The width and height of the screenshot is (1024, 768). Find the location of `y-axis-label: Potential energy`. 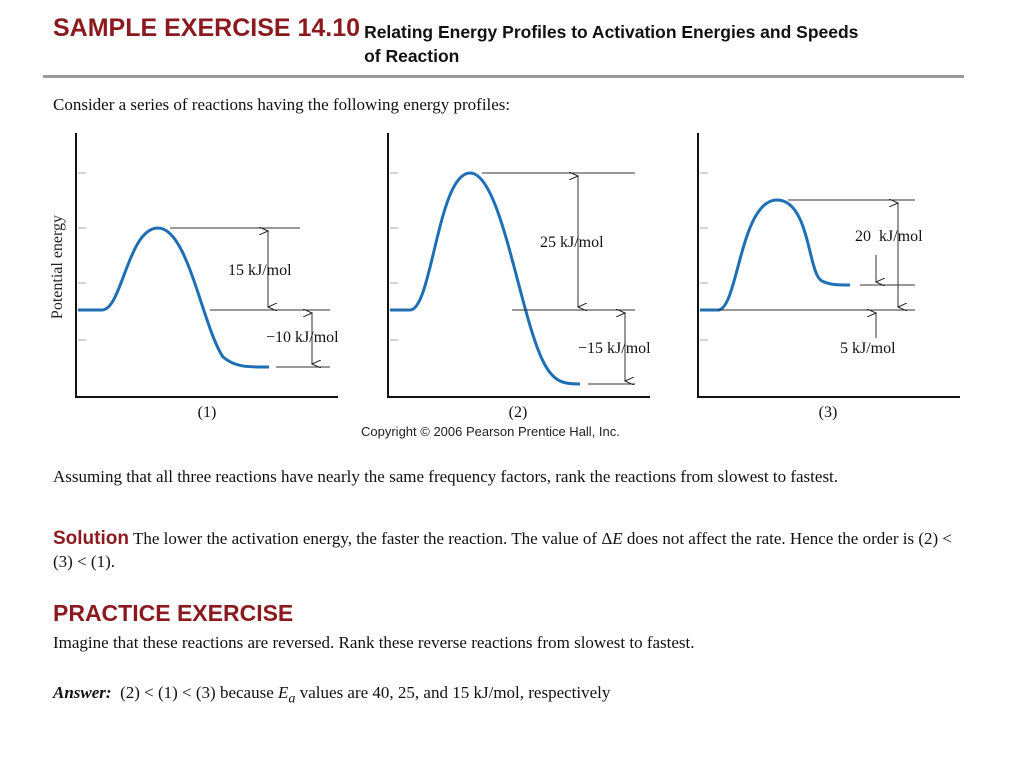

y-axis-label: Potential energy is located at coordinates (57, 267).